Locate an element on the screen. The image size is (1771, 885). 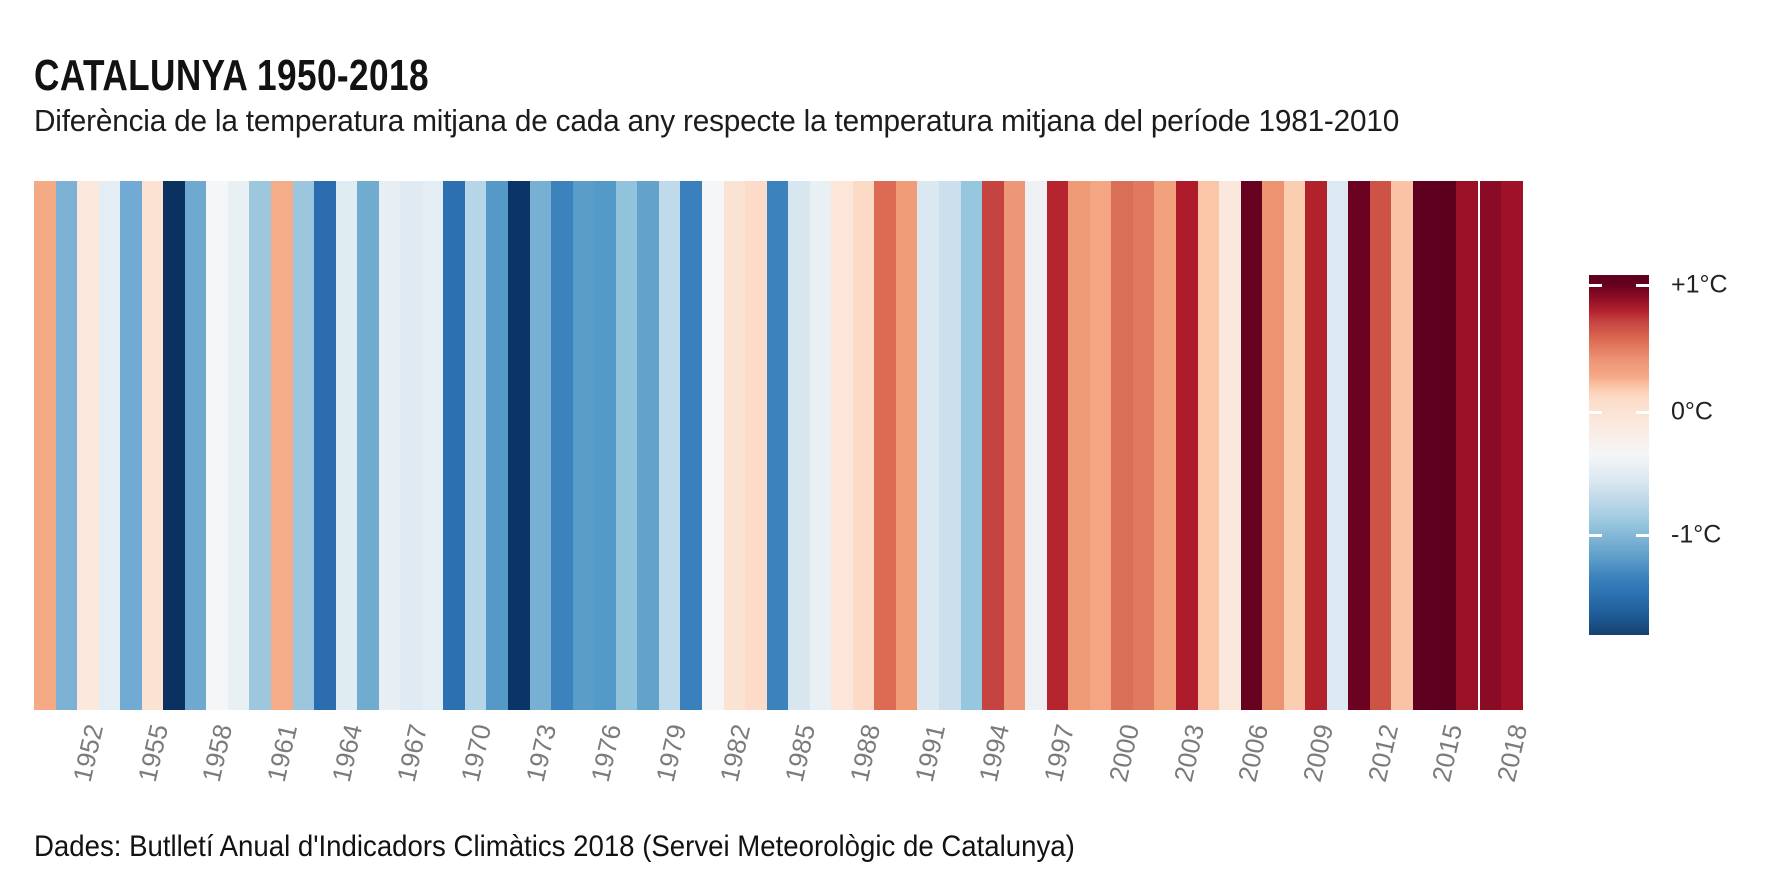
stripe-2013 is located at coordinates (1402, 445).